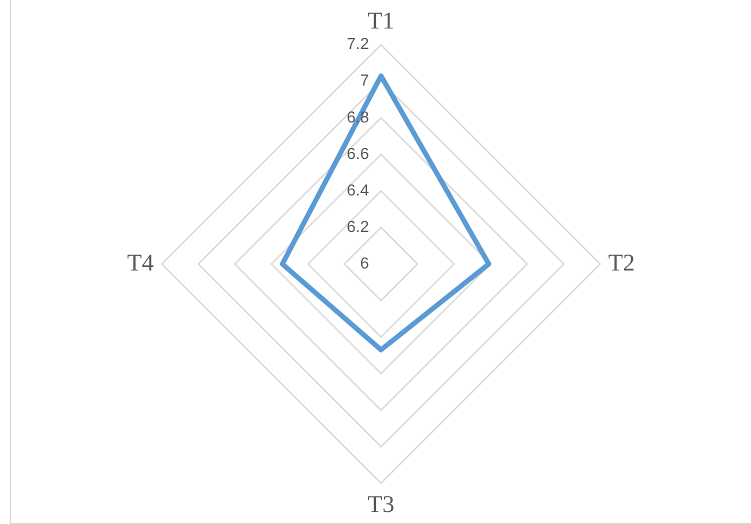 Image resolution: width=751 pixels, height=524 pixels. Describe the element at coordinates (621, 263) in the screenshot. I see `spoke-label: T2` at that location.